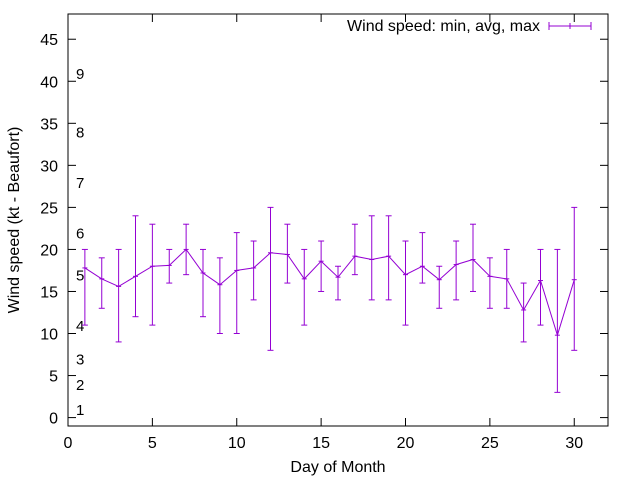  What do you see at coordinates (574, 443) in the screenshot?
I see `x-tick-label: 30` at bounding box center [574, 443].